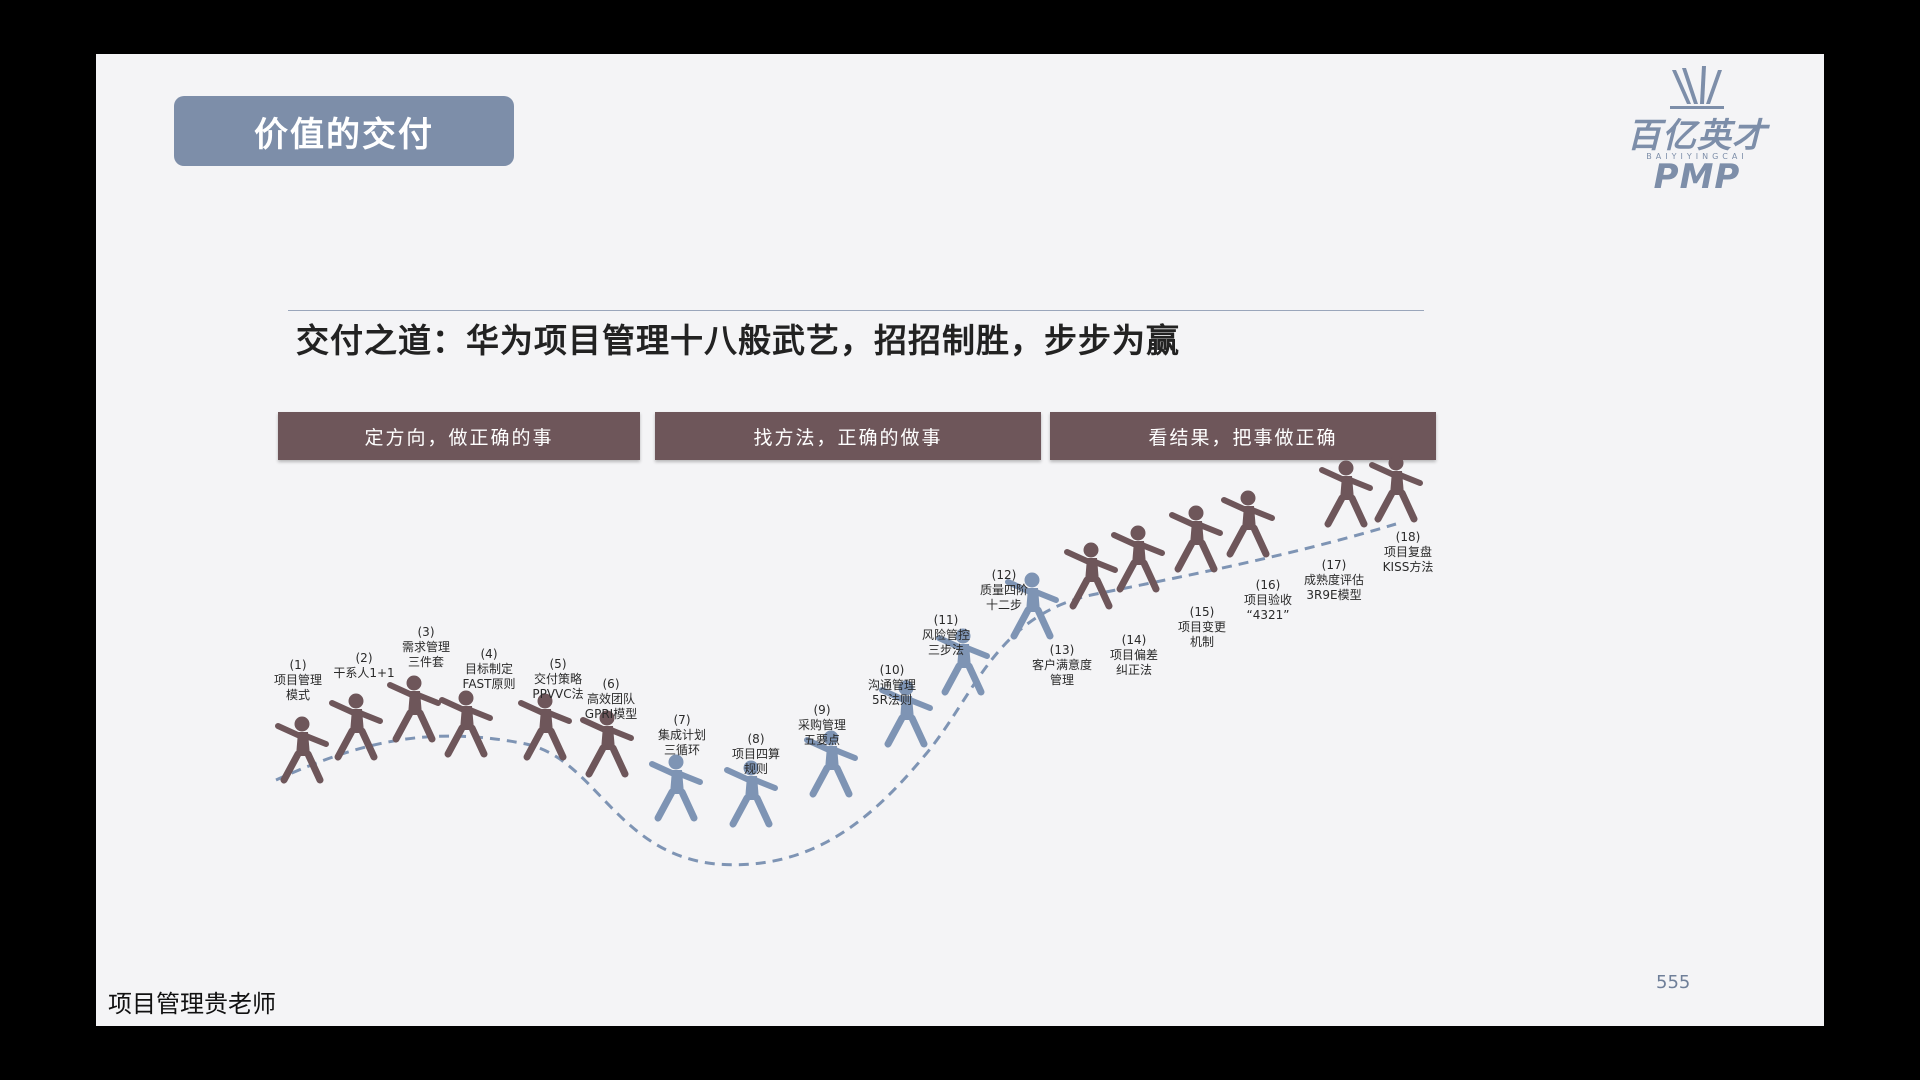  I want to click on step-label: (8)项目四算规则, so click(756, 754).